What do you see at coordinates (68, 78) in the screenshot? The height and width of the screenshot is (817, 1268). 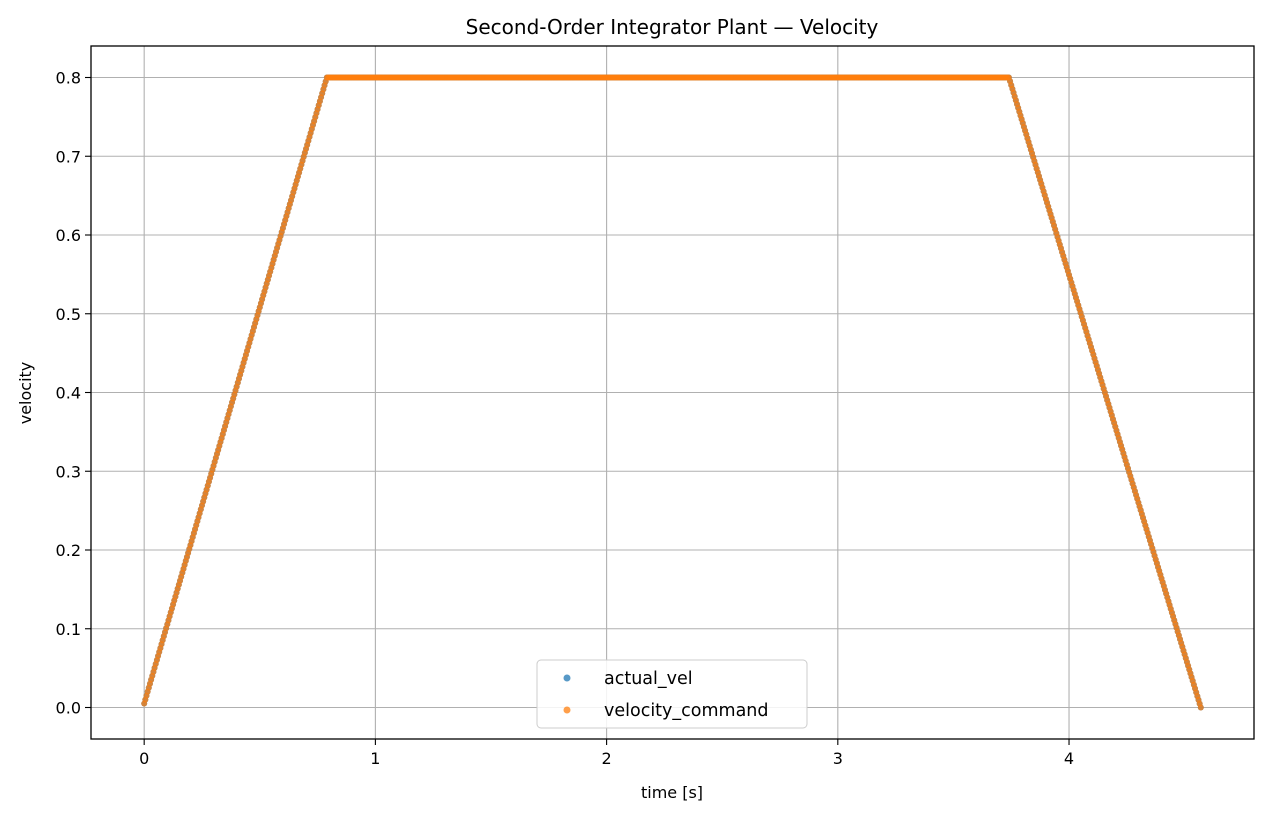 I see `y-tick-label: 0.8` at bounding box center [68, 78].